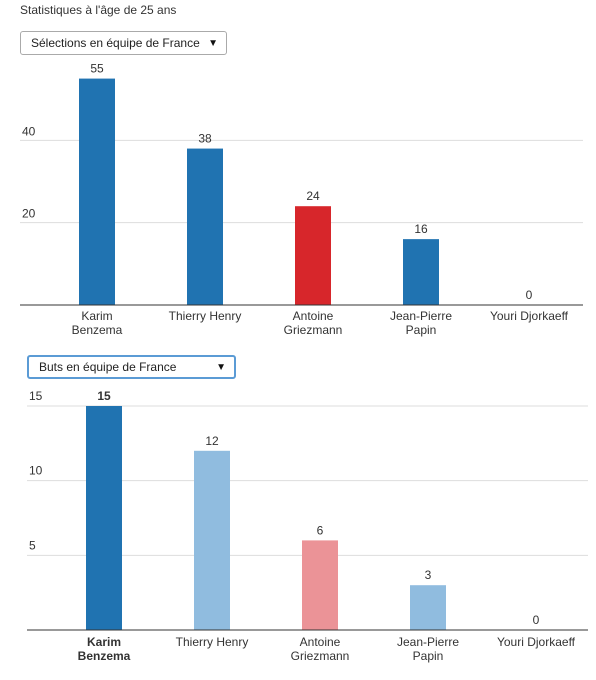 The height and width of the screenshot is (680, 596). What do you see at coordinates (313, 196) in the screenshot?
I see `data-label: 24` at bounding box center [313, 196].